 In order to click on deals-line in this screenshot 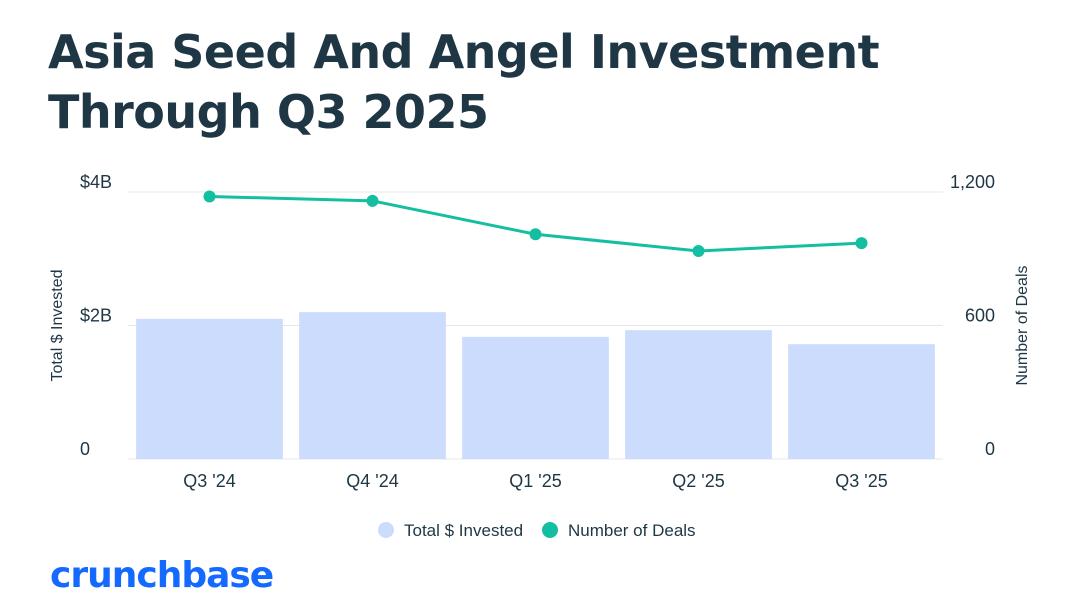, I will do `click(535, 223)`.